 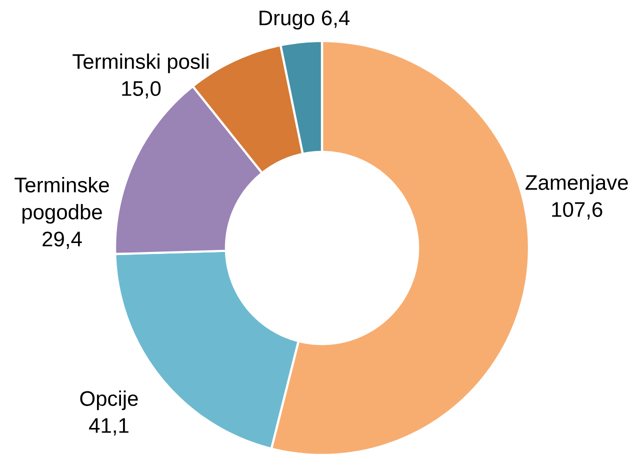 What do you see at coordinates (62, 240) in the screenshot?
I see `data-label: 29,4` at bounding box center [62, 240].